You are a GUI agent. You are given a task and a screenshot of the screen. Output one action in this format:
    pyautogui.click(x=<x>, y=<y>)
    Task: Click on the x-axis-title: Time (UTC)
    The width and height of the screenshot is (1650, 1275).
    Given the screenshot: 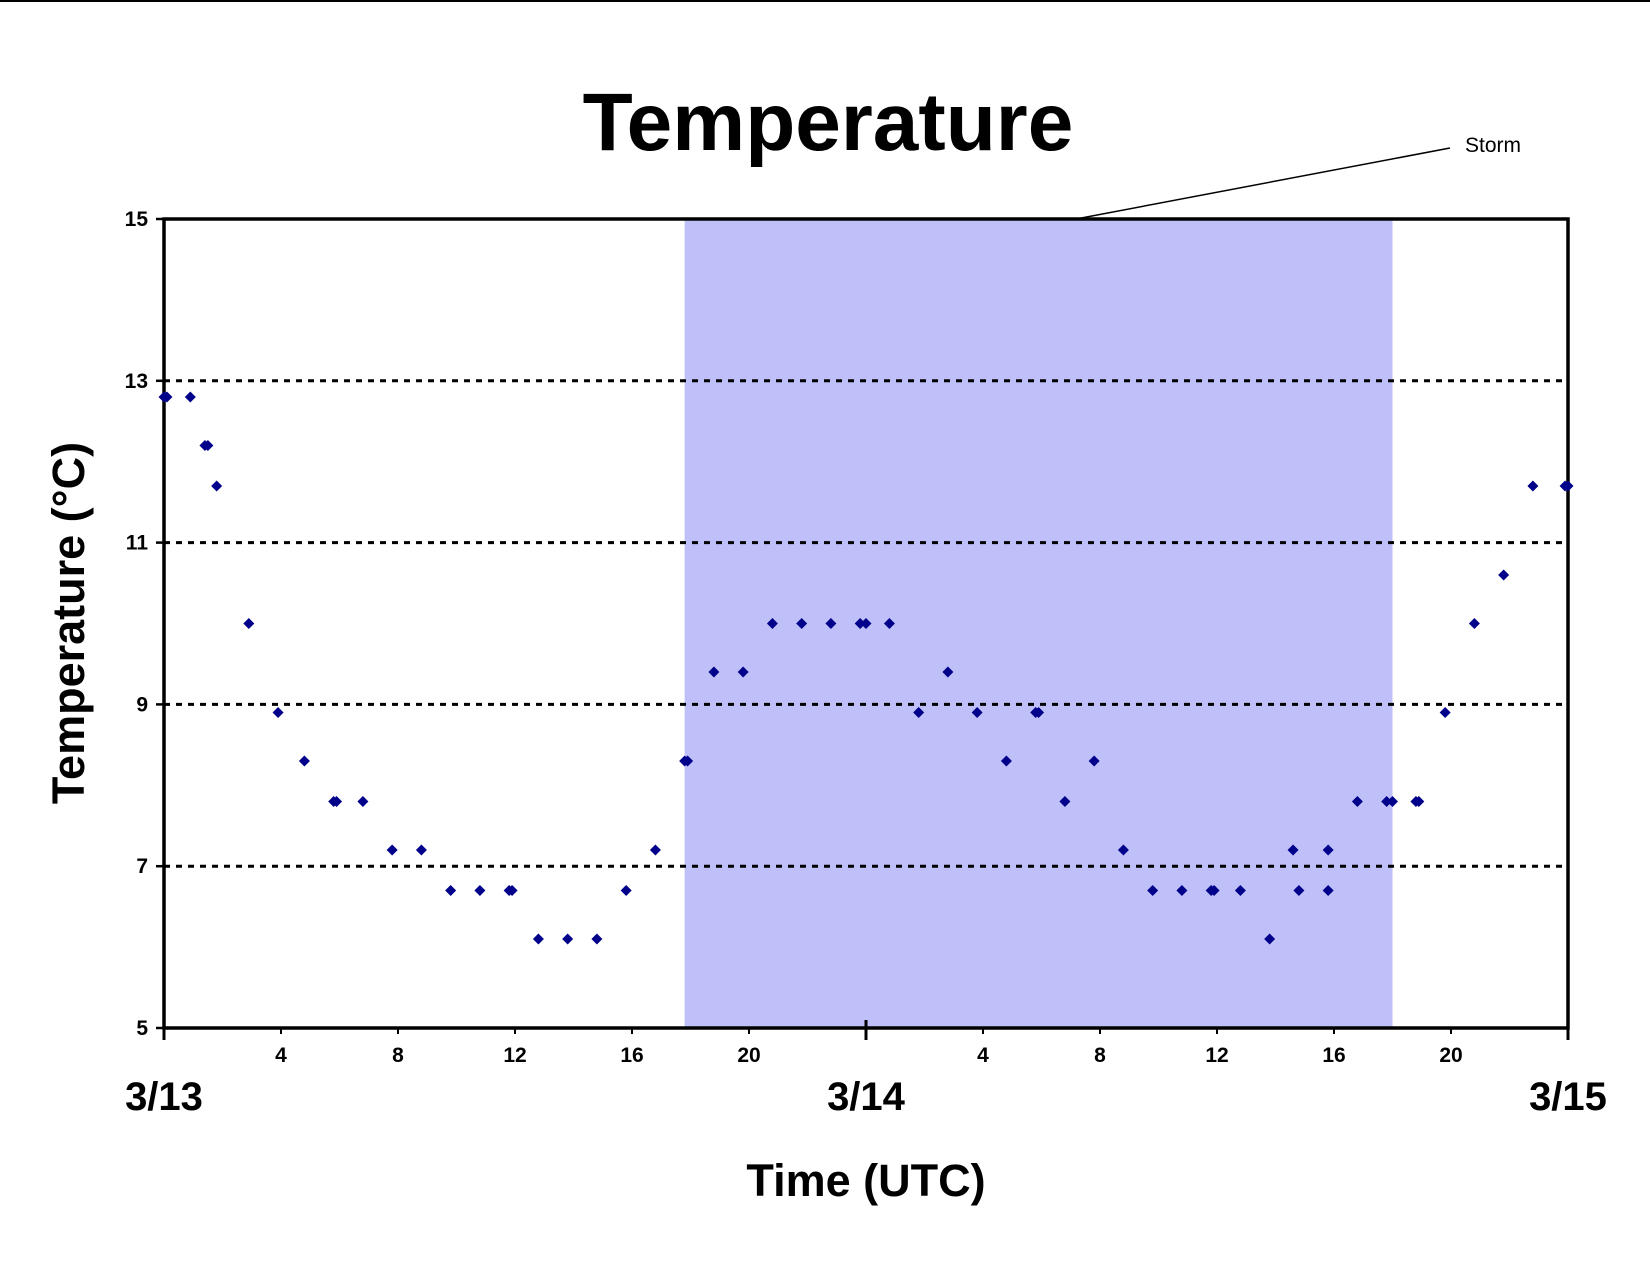 What is the action you would take?
    pyautogui.click(x=865, y=1180)
    